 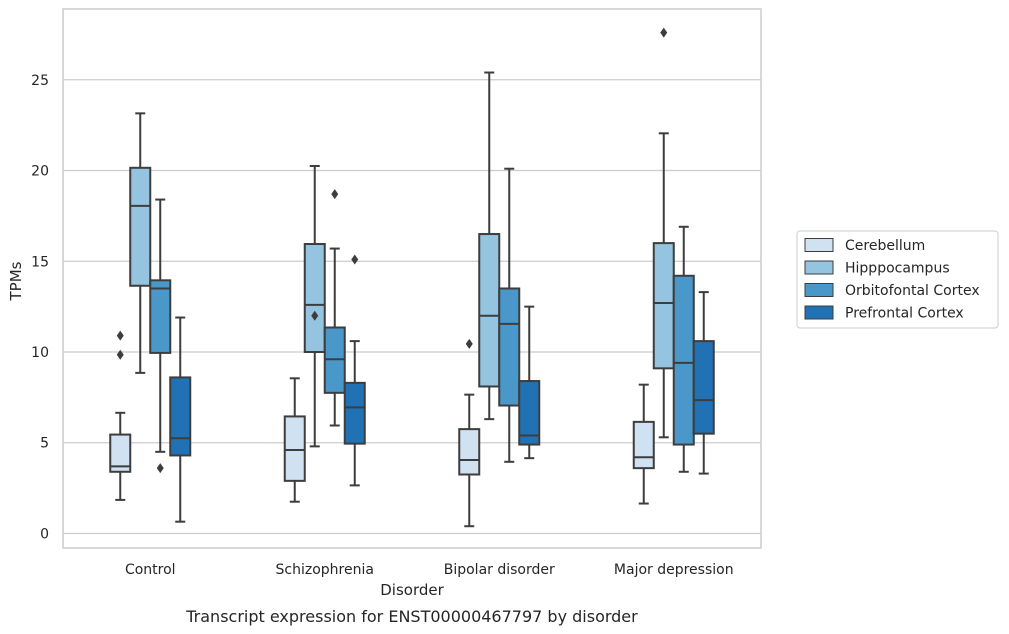 What do you see at coordinates (40, 262) in the screenshot?
I see `y-tick-label: 15` at bounding box center [40, 262].